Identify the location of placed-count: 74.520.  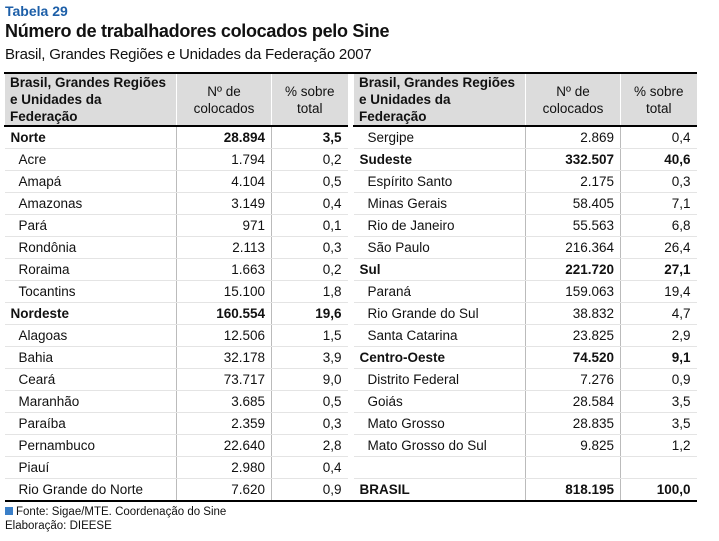
(573, 357).